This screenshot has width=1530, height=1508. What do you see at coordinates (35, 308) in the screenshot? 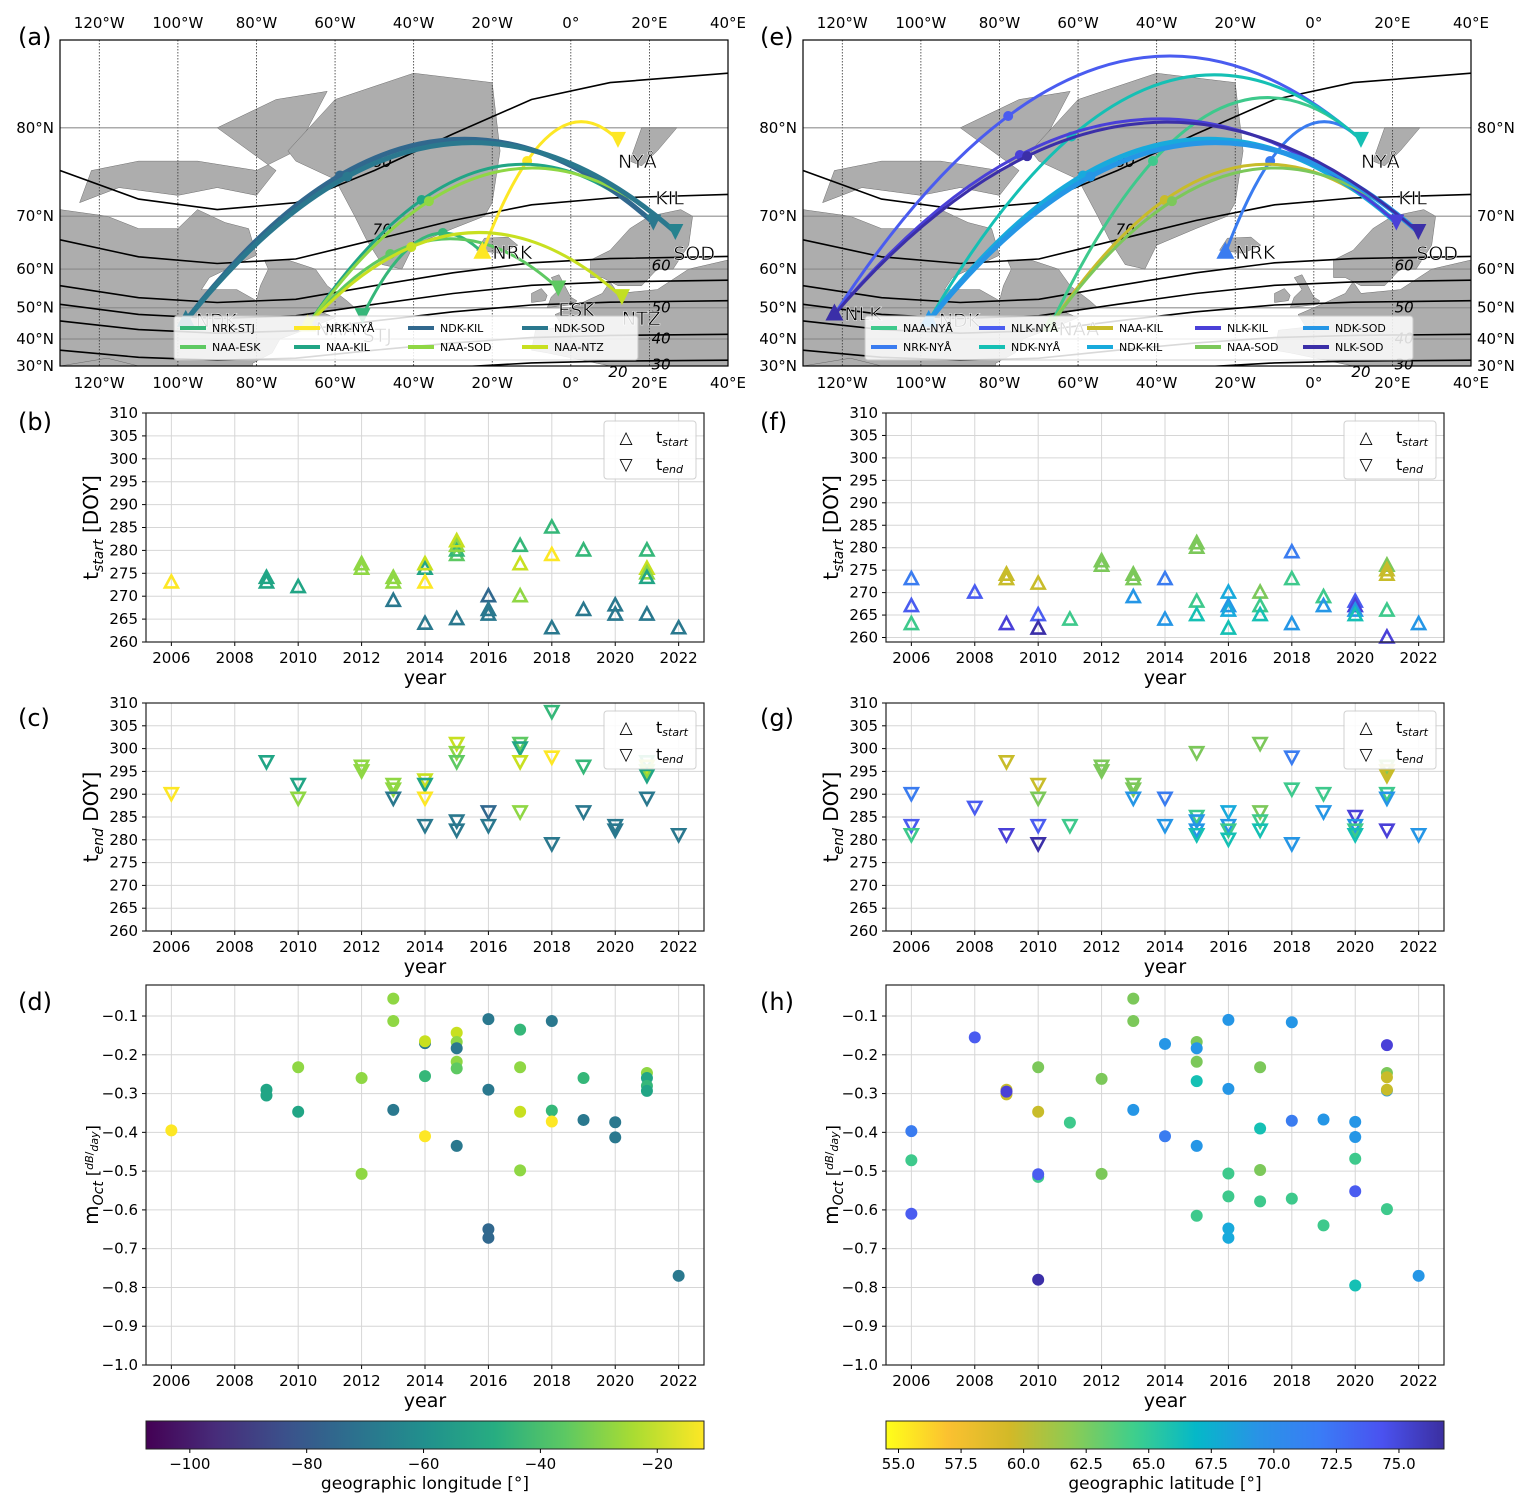
I see `lat-tick-left: 50°N` at bounding box center [35, 308].